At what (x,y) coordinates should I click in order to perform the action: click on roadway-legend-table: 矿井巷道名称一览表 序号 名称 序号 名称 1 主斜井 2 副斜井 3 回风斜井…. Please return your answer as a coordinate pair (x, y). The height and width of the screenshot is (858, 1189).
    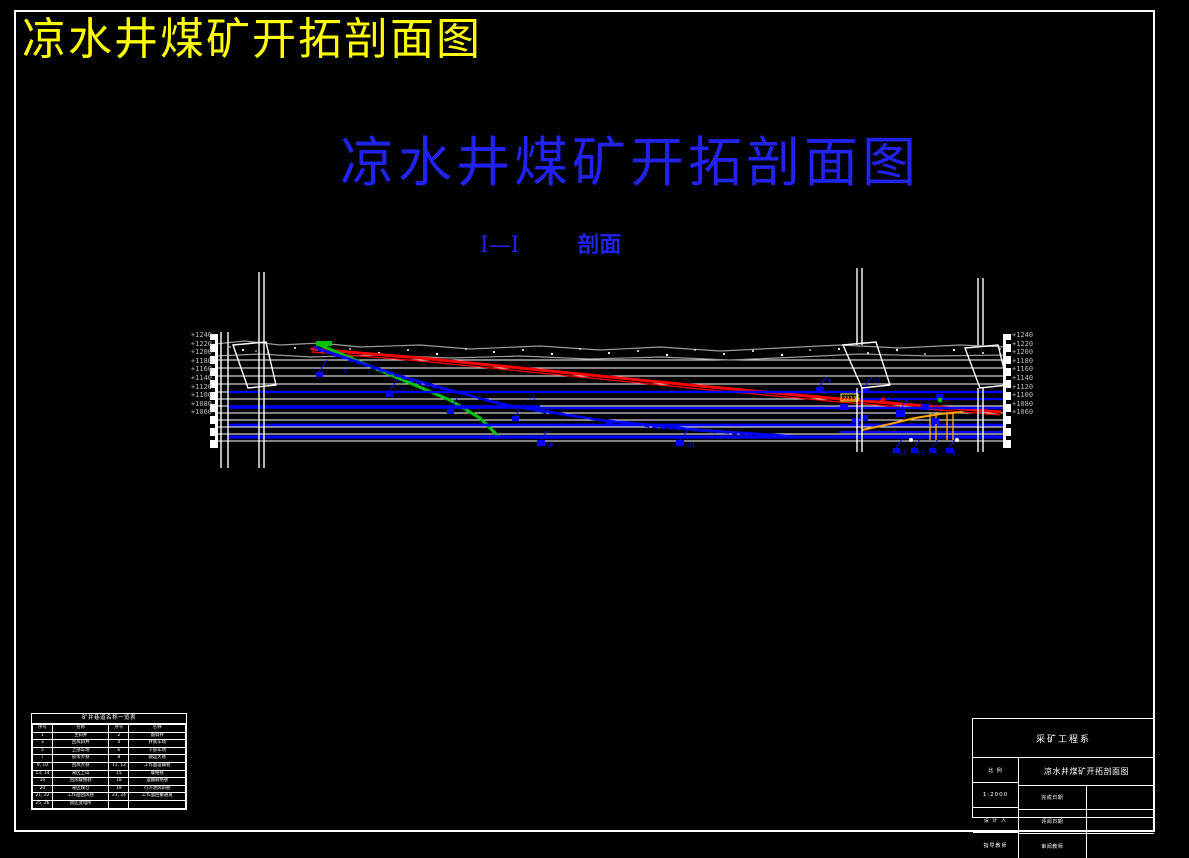
    Looking at the image, I should click on (109, 761).